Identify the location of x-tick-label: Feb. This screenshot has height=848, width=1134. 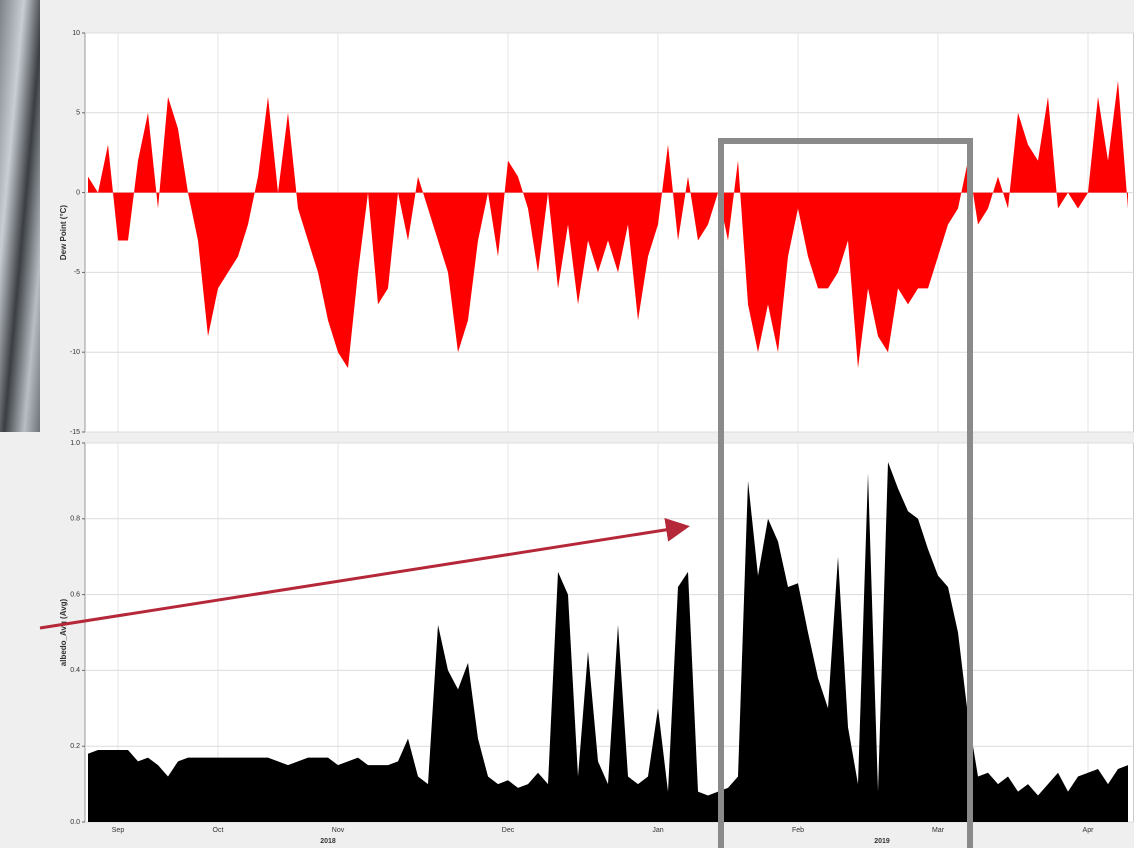
(798, 830).